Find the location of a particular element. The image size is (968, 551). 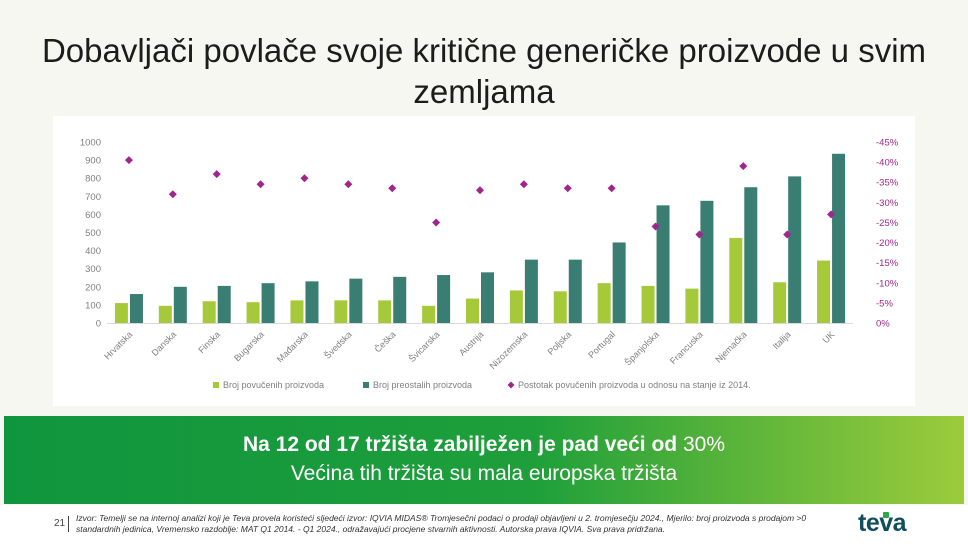

x-tick-label: Portugal is located at coordinates (601, 344).